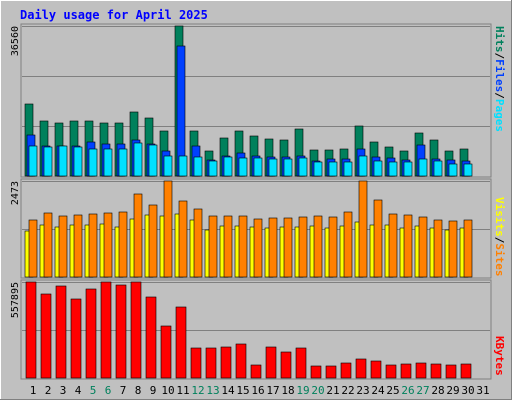 This screenshot has width=512, height=400. I want to click on x-axis-day-label: 28, so click(437, 390).